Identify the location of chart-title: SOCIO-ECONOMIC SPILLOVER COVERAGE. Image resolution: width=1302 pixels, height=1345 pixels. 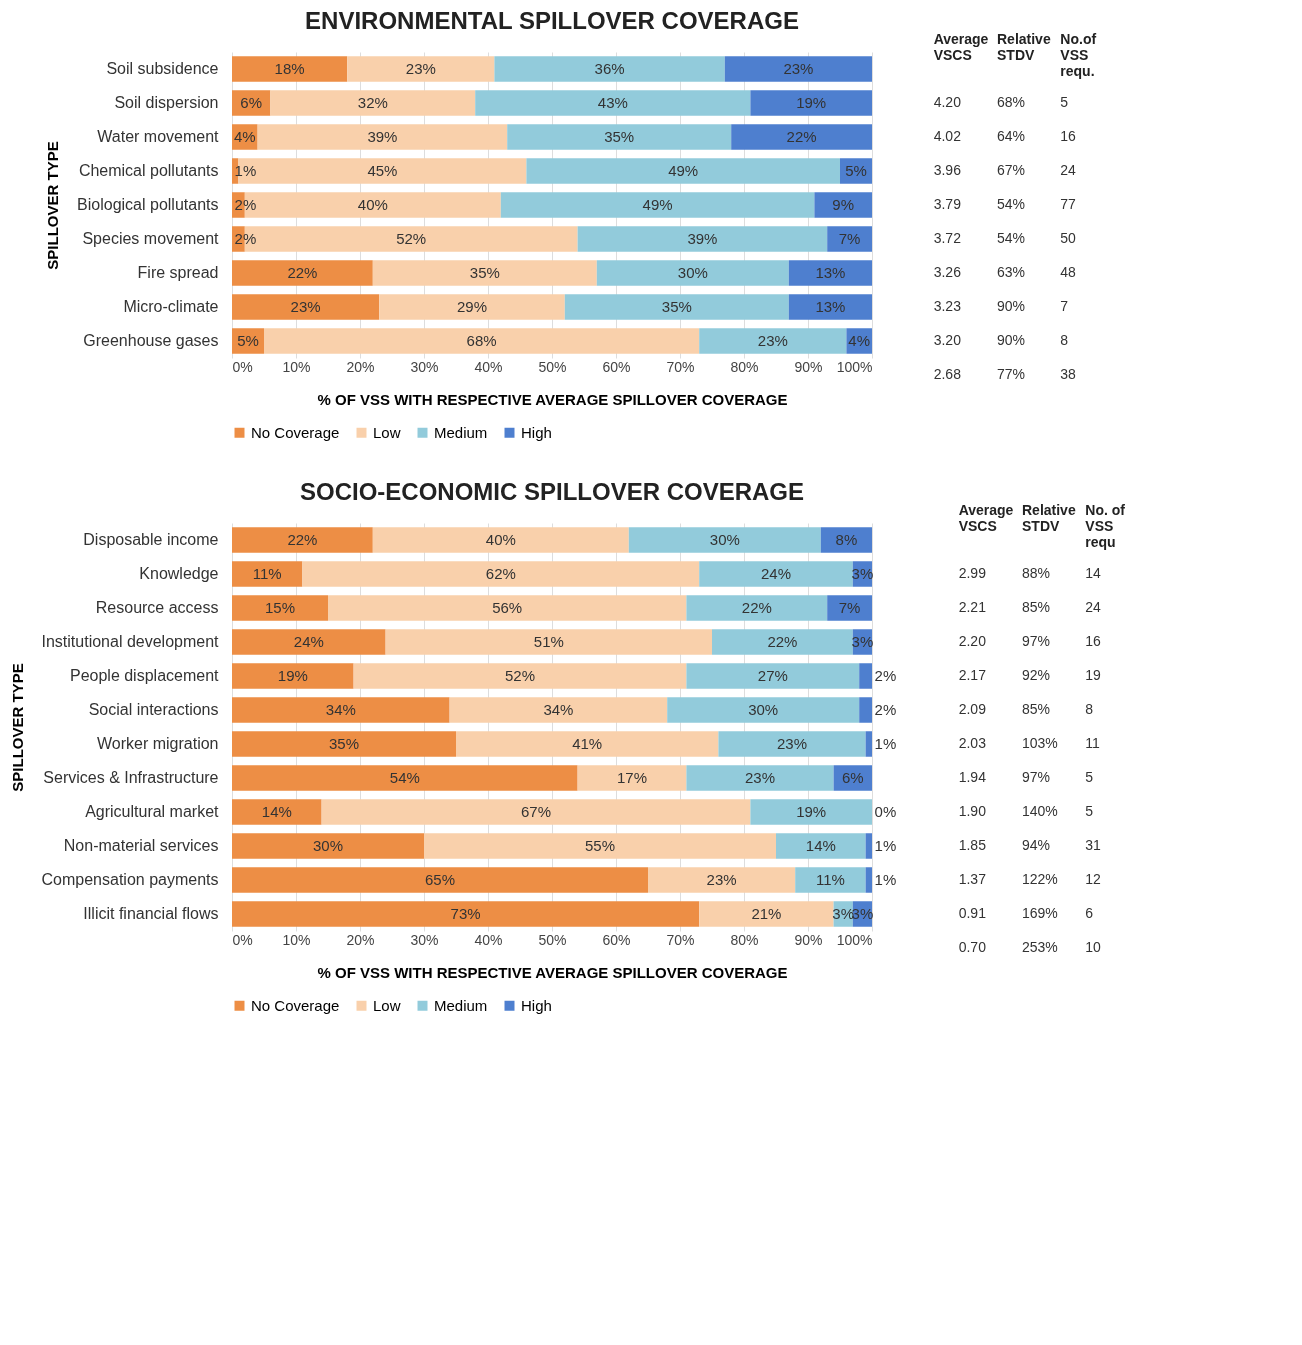
(552, 491).